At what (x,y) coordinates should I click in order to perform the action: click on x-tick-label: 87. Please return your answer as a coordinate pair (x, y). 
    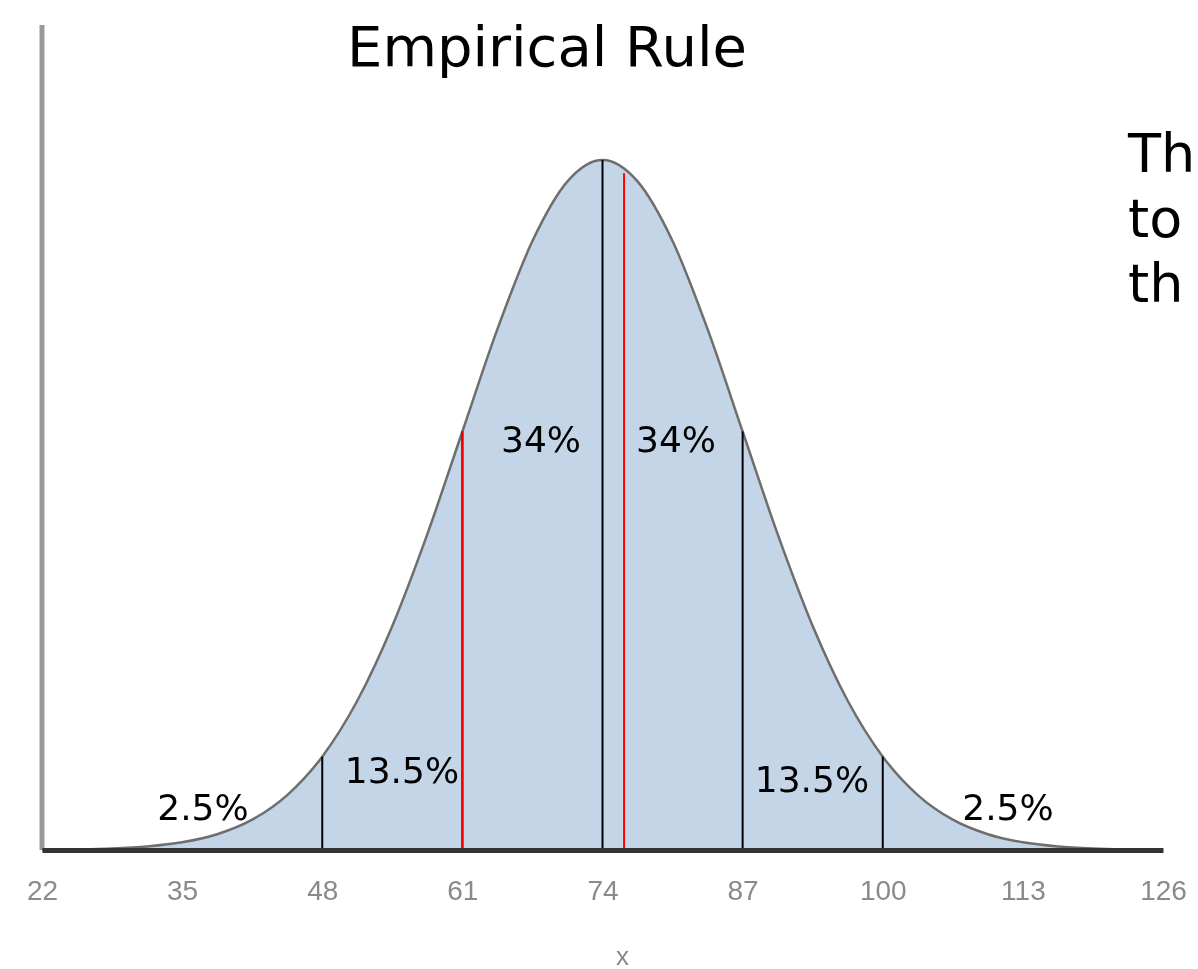
    Looking at the image, I should click on (743, 890).